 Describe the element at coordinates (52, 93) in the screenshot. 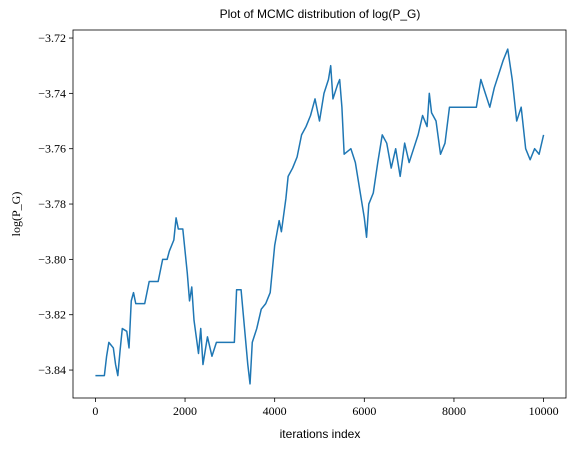

I see `y-tick-label: −3.74` at that location.